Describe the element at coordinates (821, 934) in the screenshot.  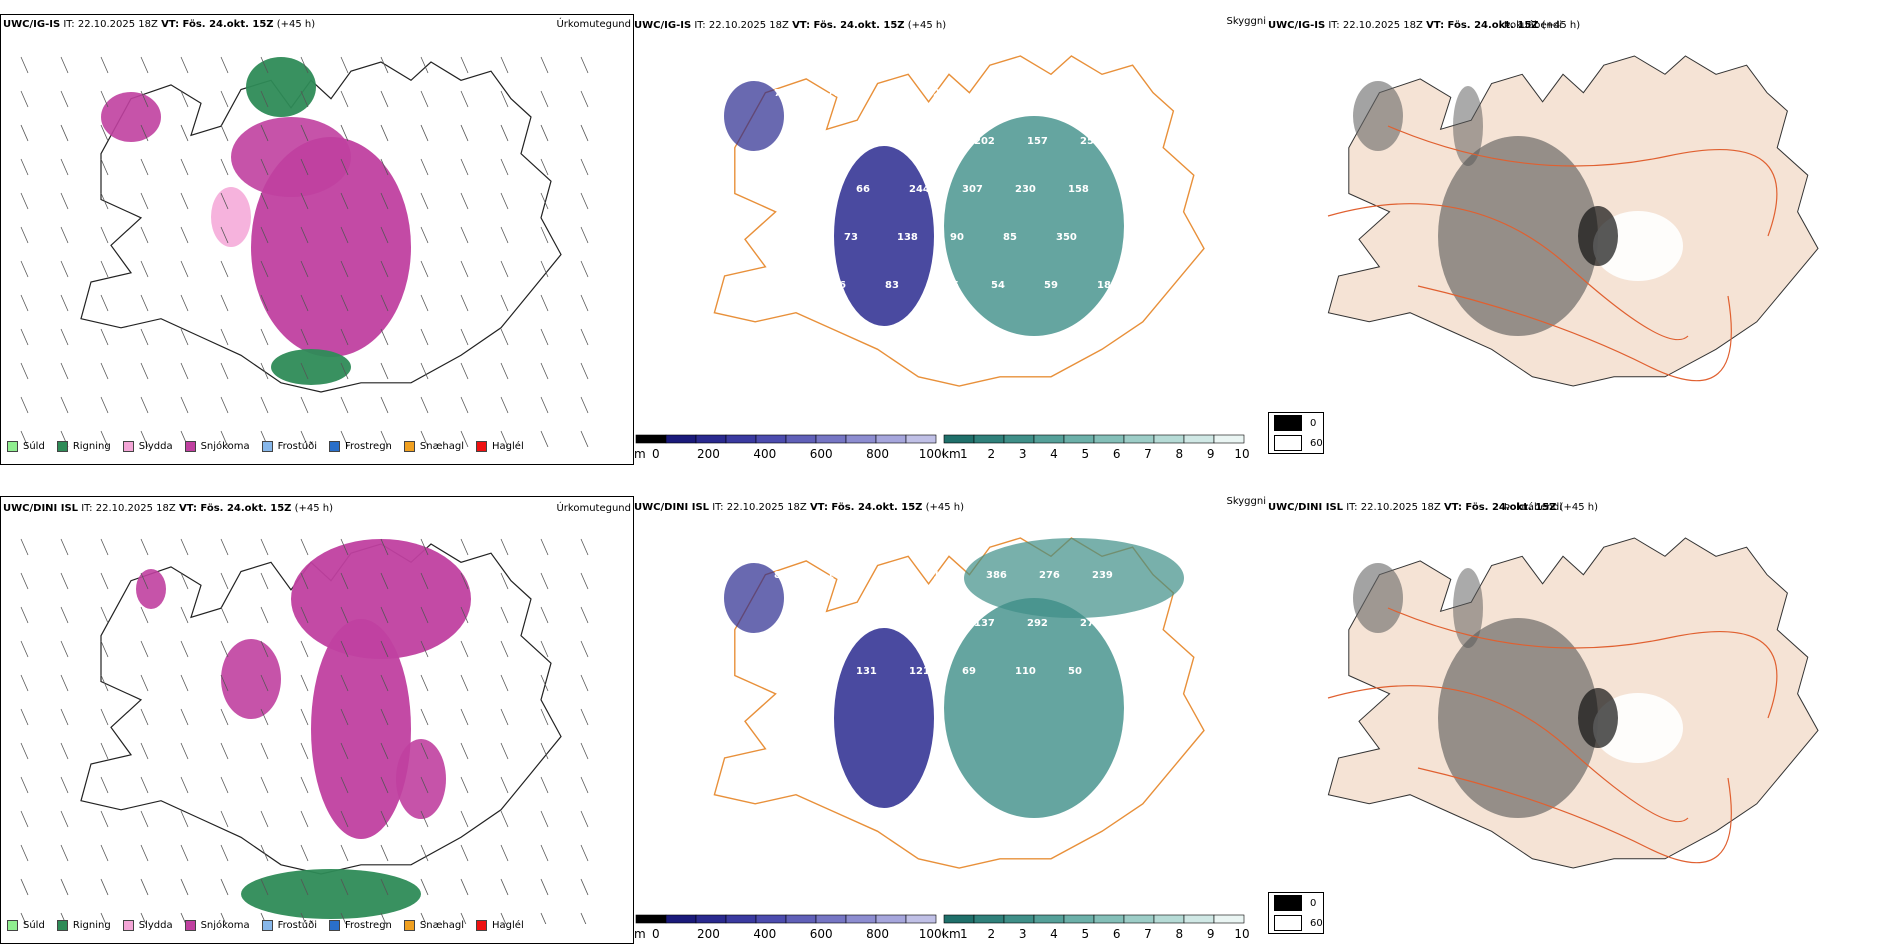
I see `height-colorbar-tick: 600` at that location.